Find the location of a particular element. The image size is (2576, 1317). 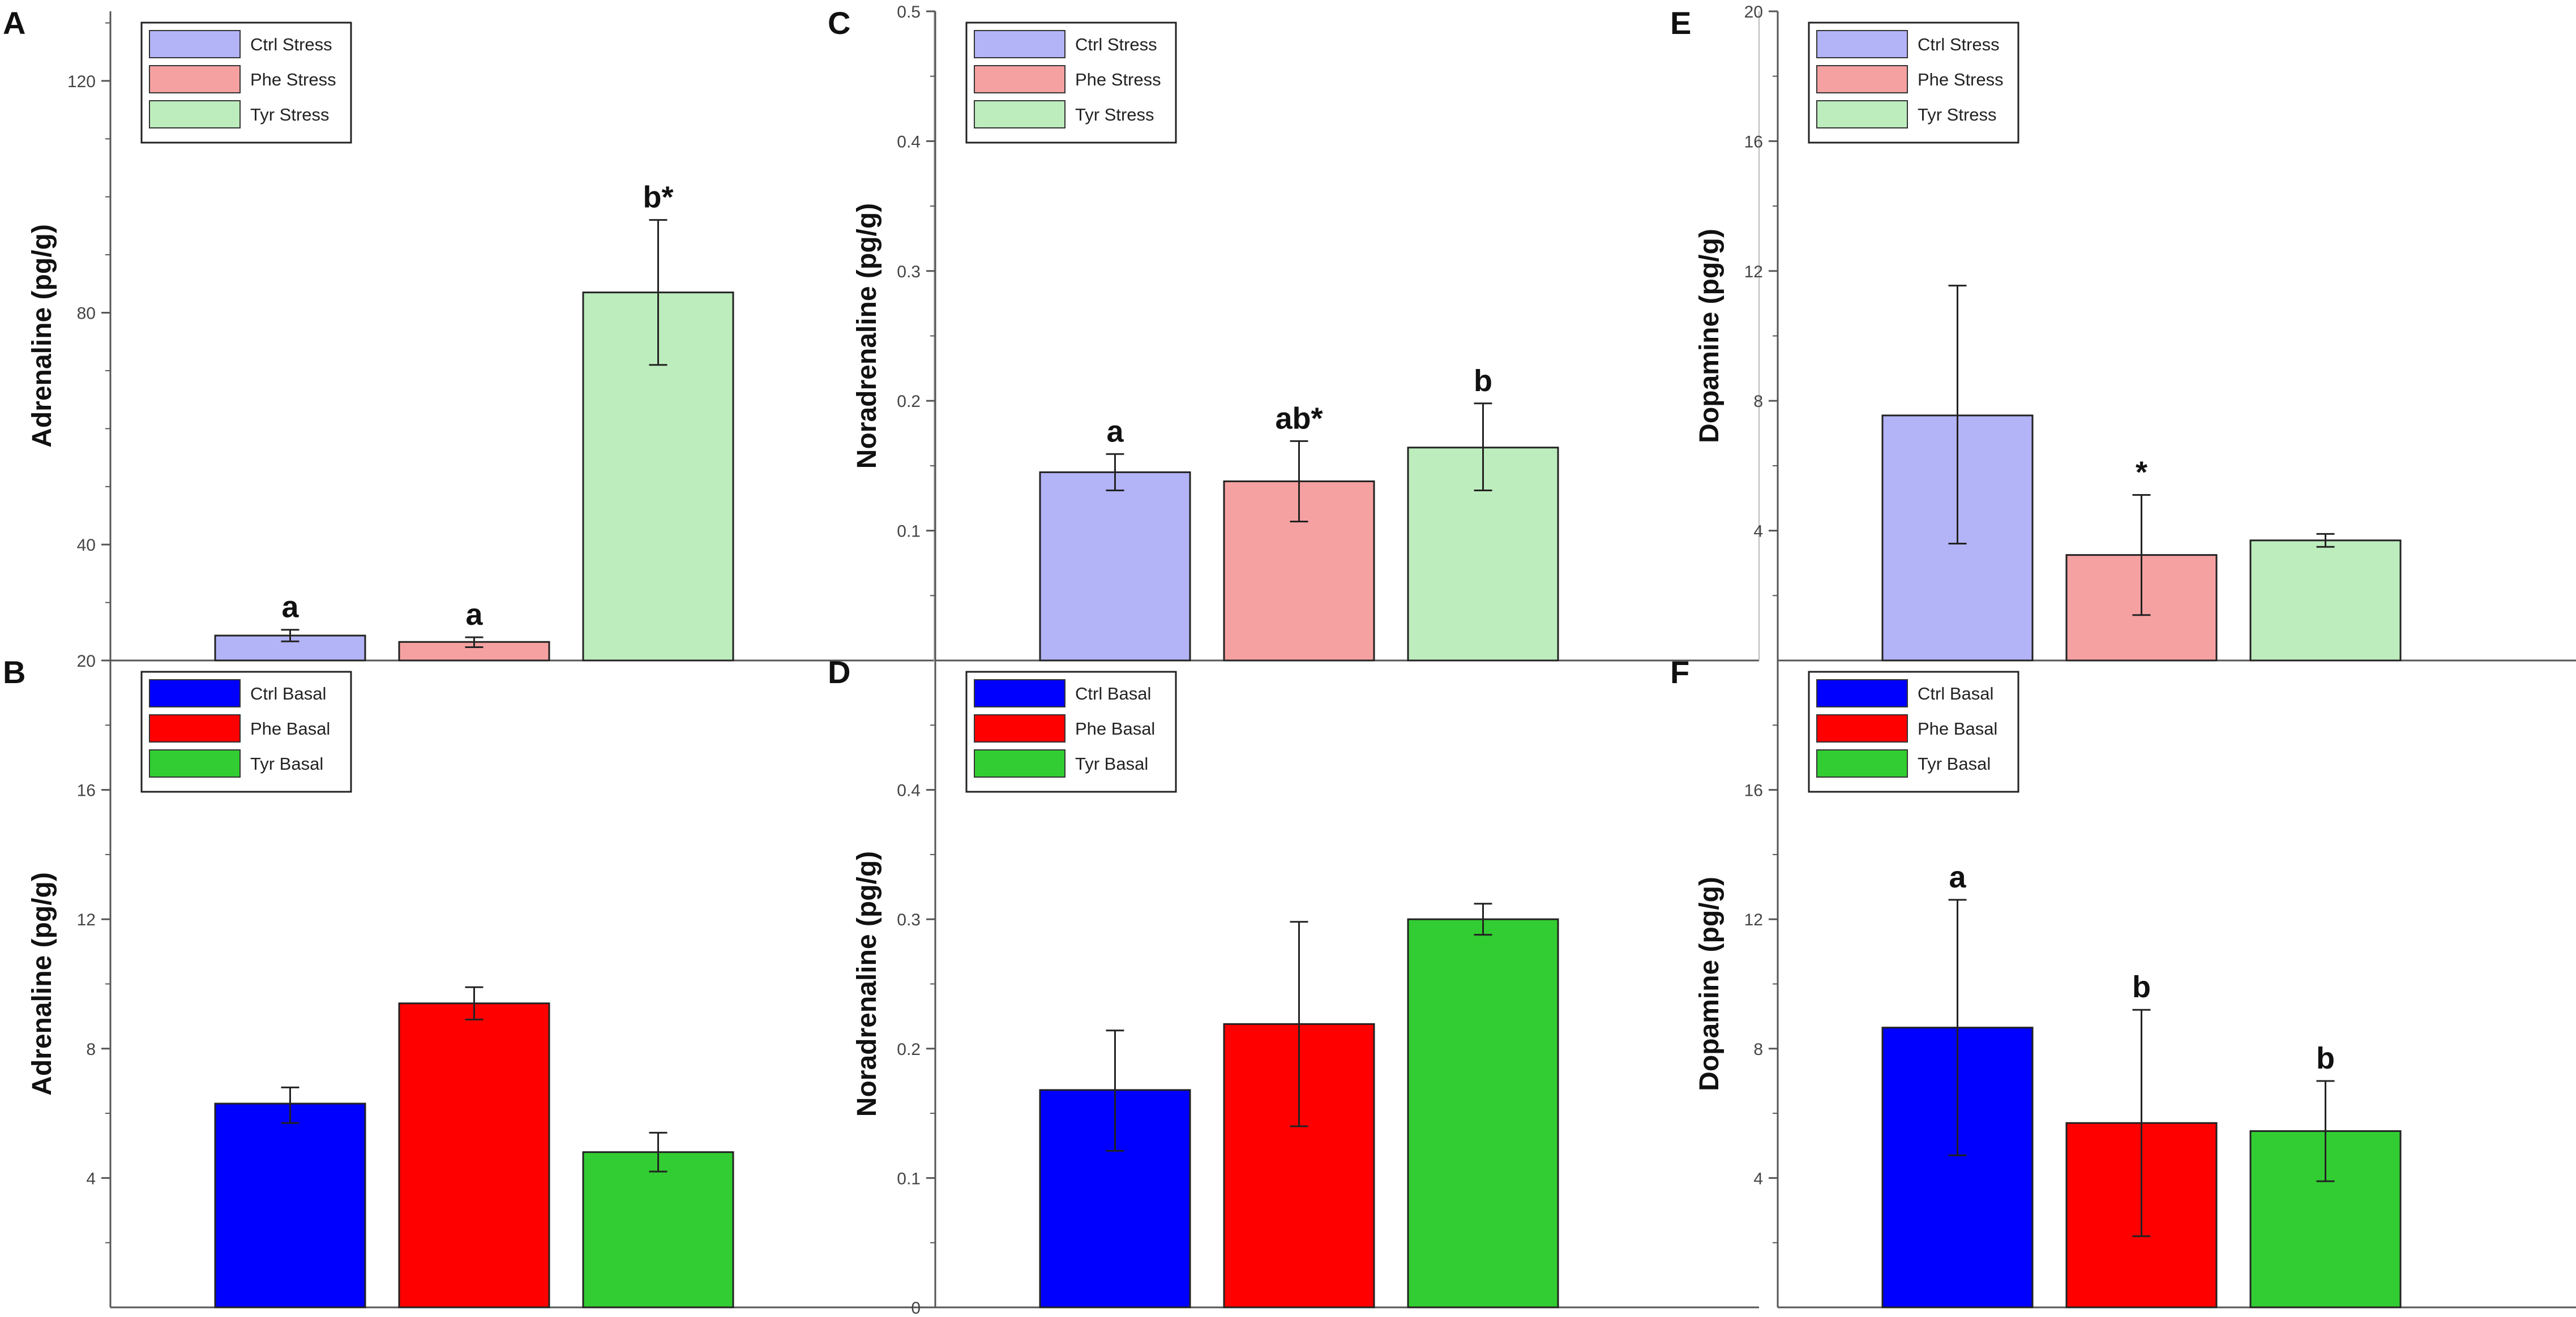

y-tick-label: 120 is located at coordinates (81, 81).